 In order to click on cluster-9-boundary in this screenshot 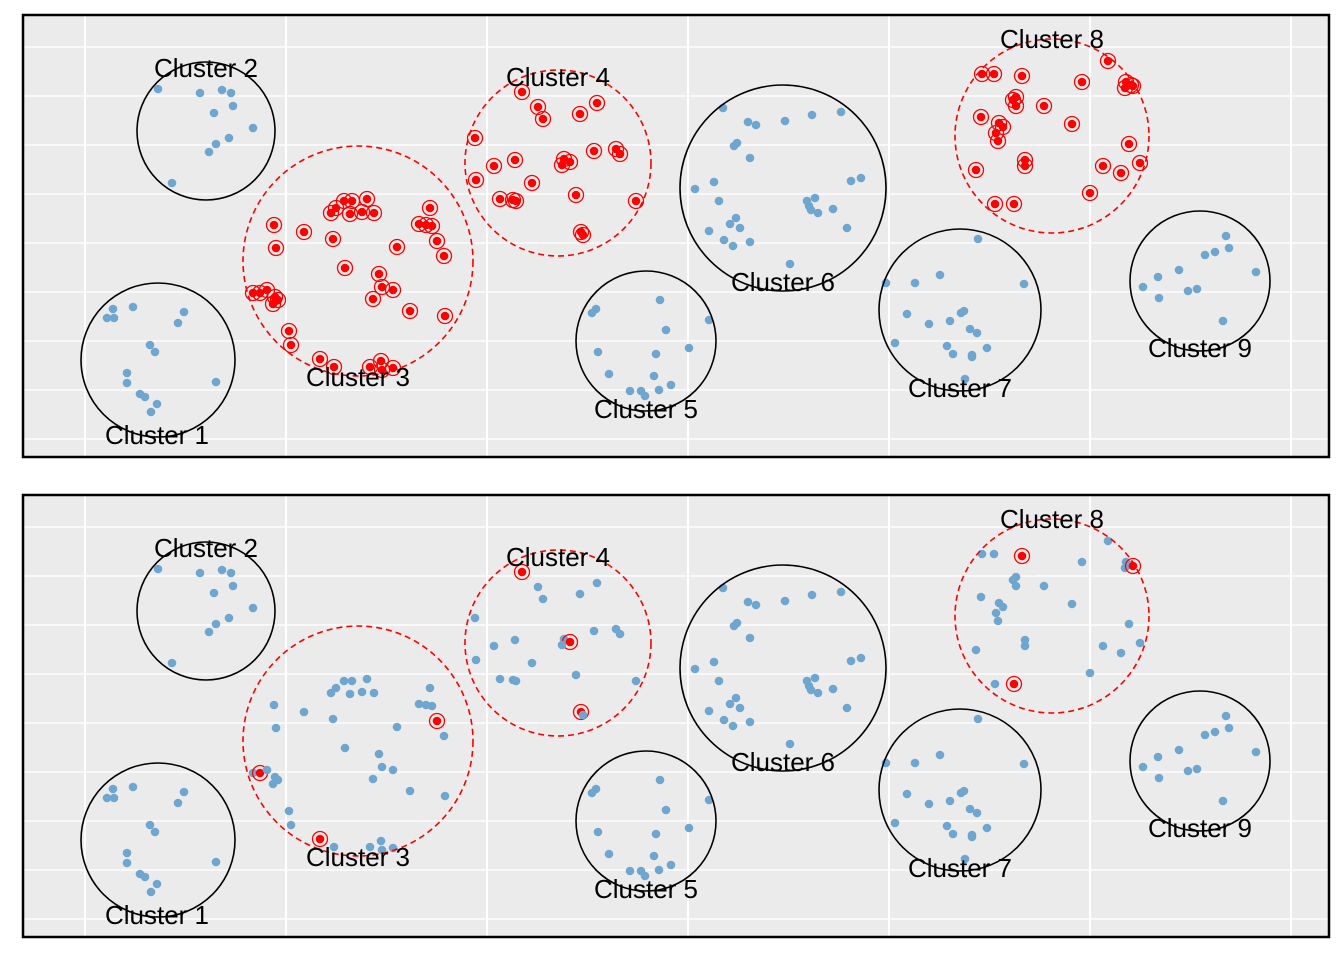, I will do `click(1200, 281)`.